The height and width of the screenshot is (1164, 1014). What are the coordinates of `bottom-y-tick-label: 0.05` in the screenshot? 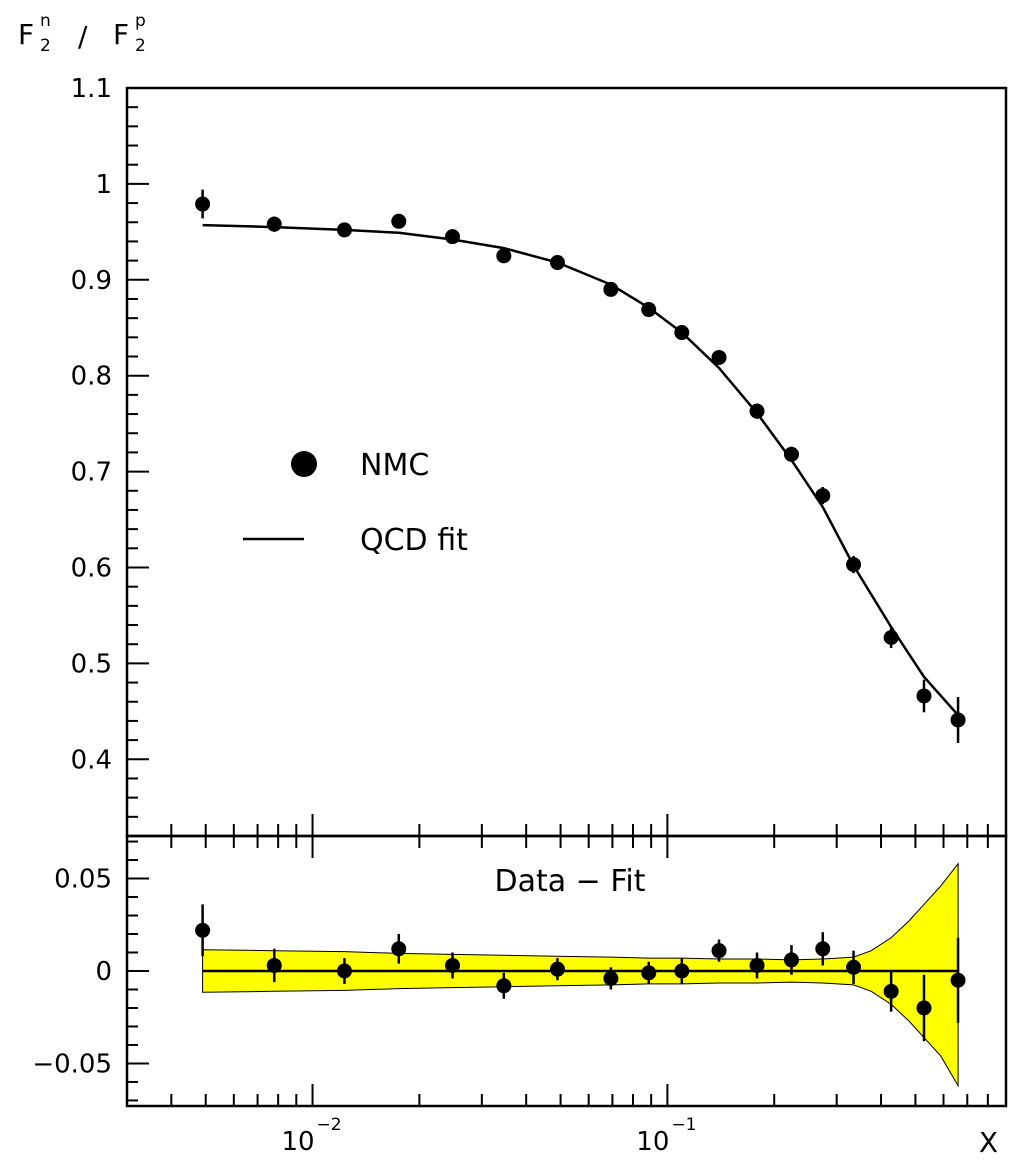 It's located at (83, 880).